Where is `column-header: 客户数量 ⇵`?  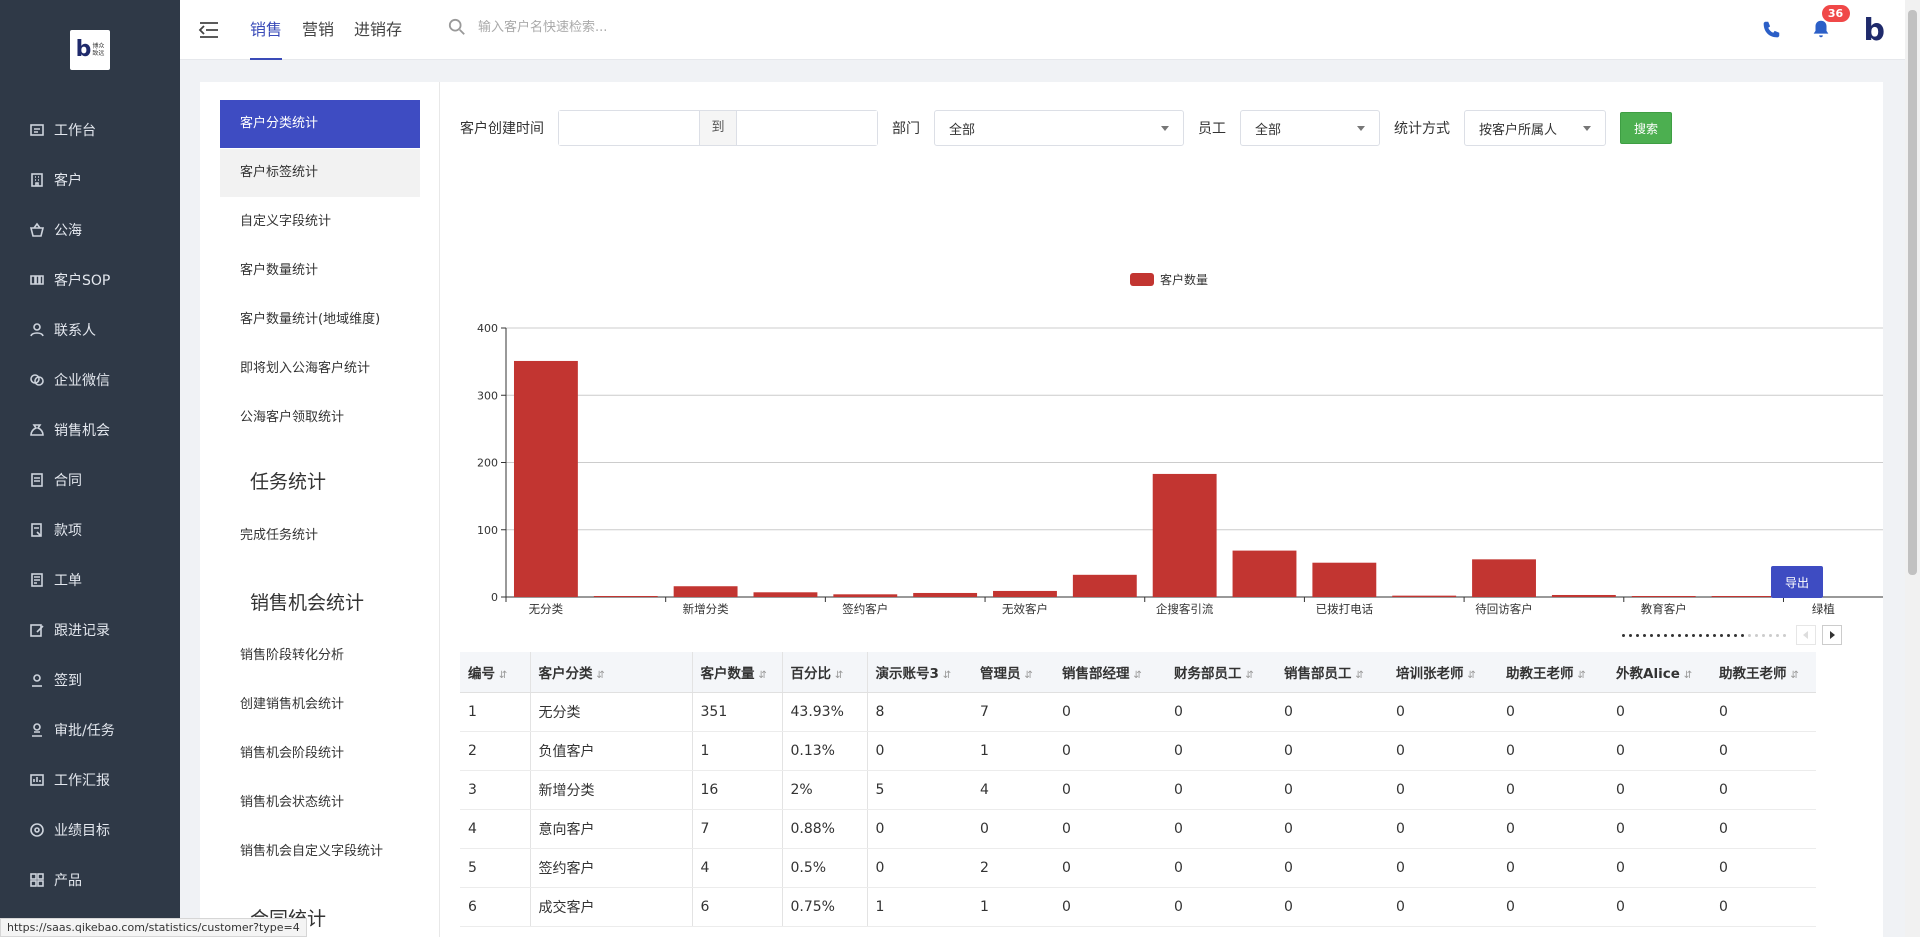 column-header: 客户数量 ⇵ is located at coordinates (736, 672).